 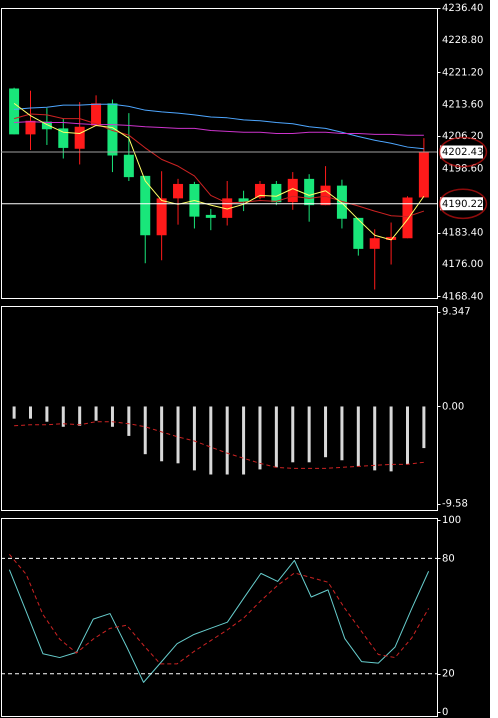 What do you see at coordinates (463, 72) in the screenshot?
I see `y-tick-label: 4221.20` at bounding box center [463, 72].